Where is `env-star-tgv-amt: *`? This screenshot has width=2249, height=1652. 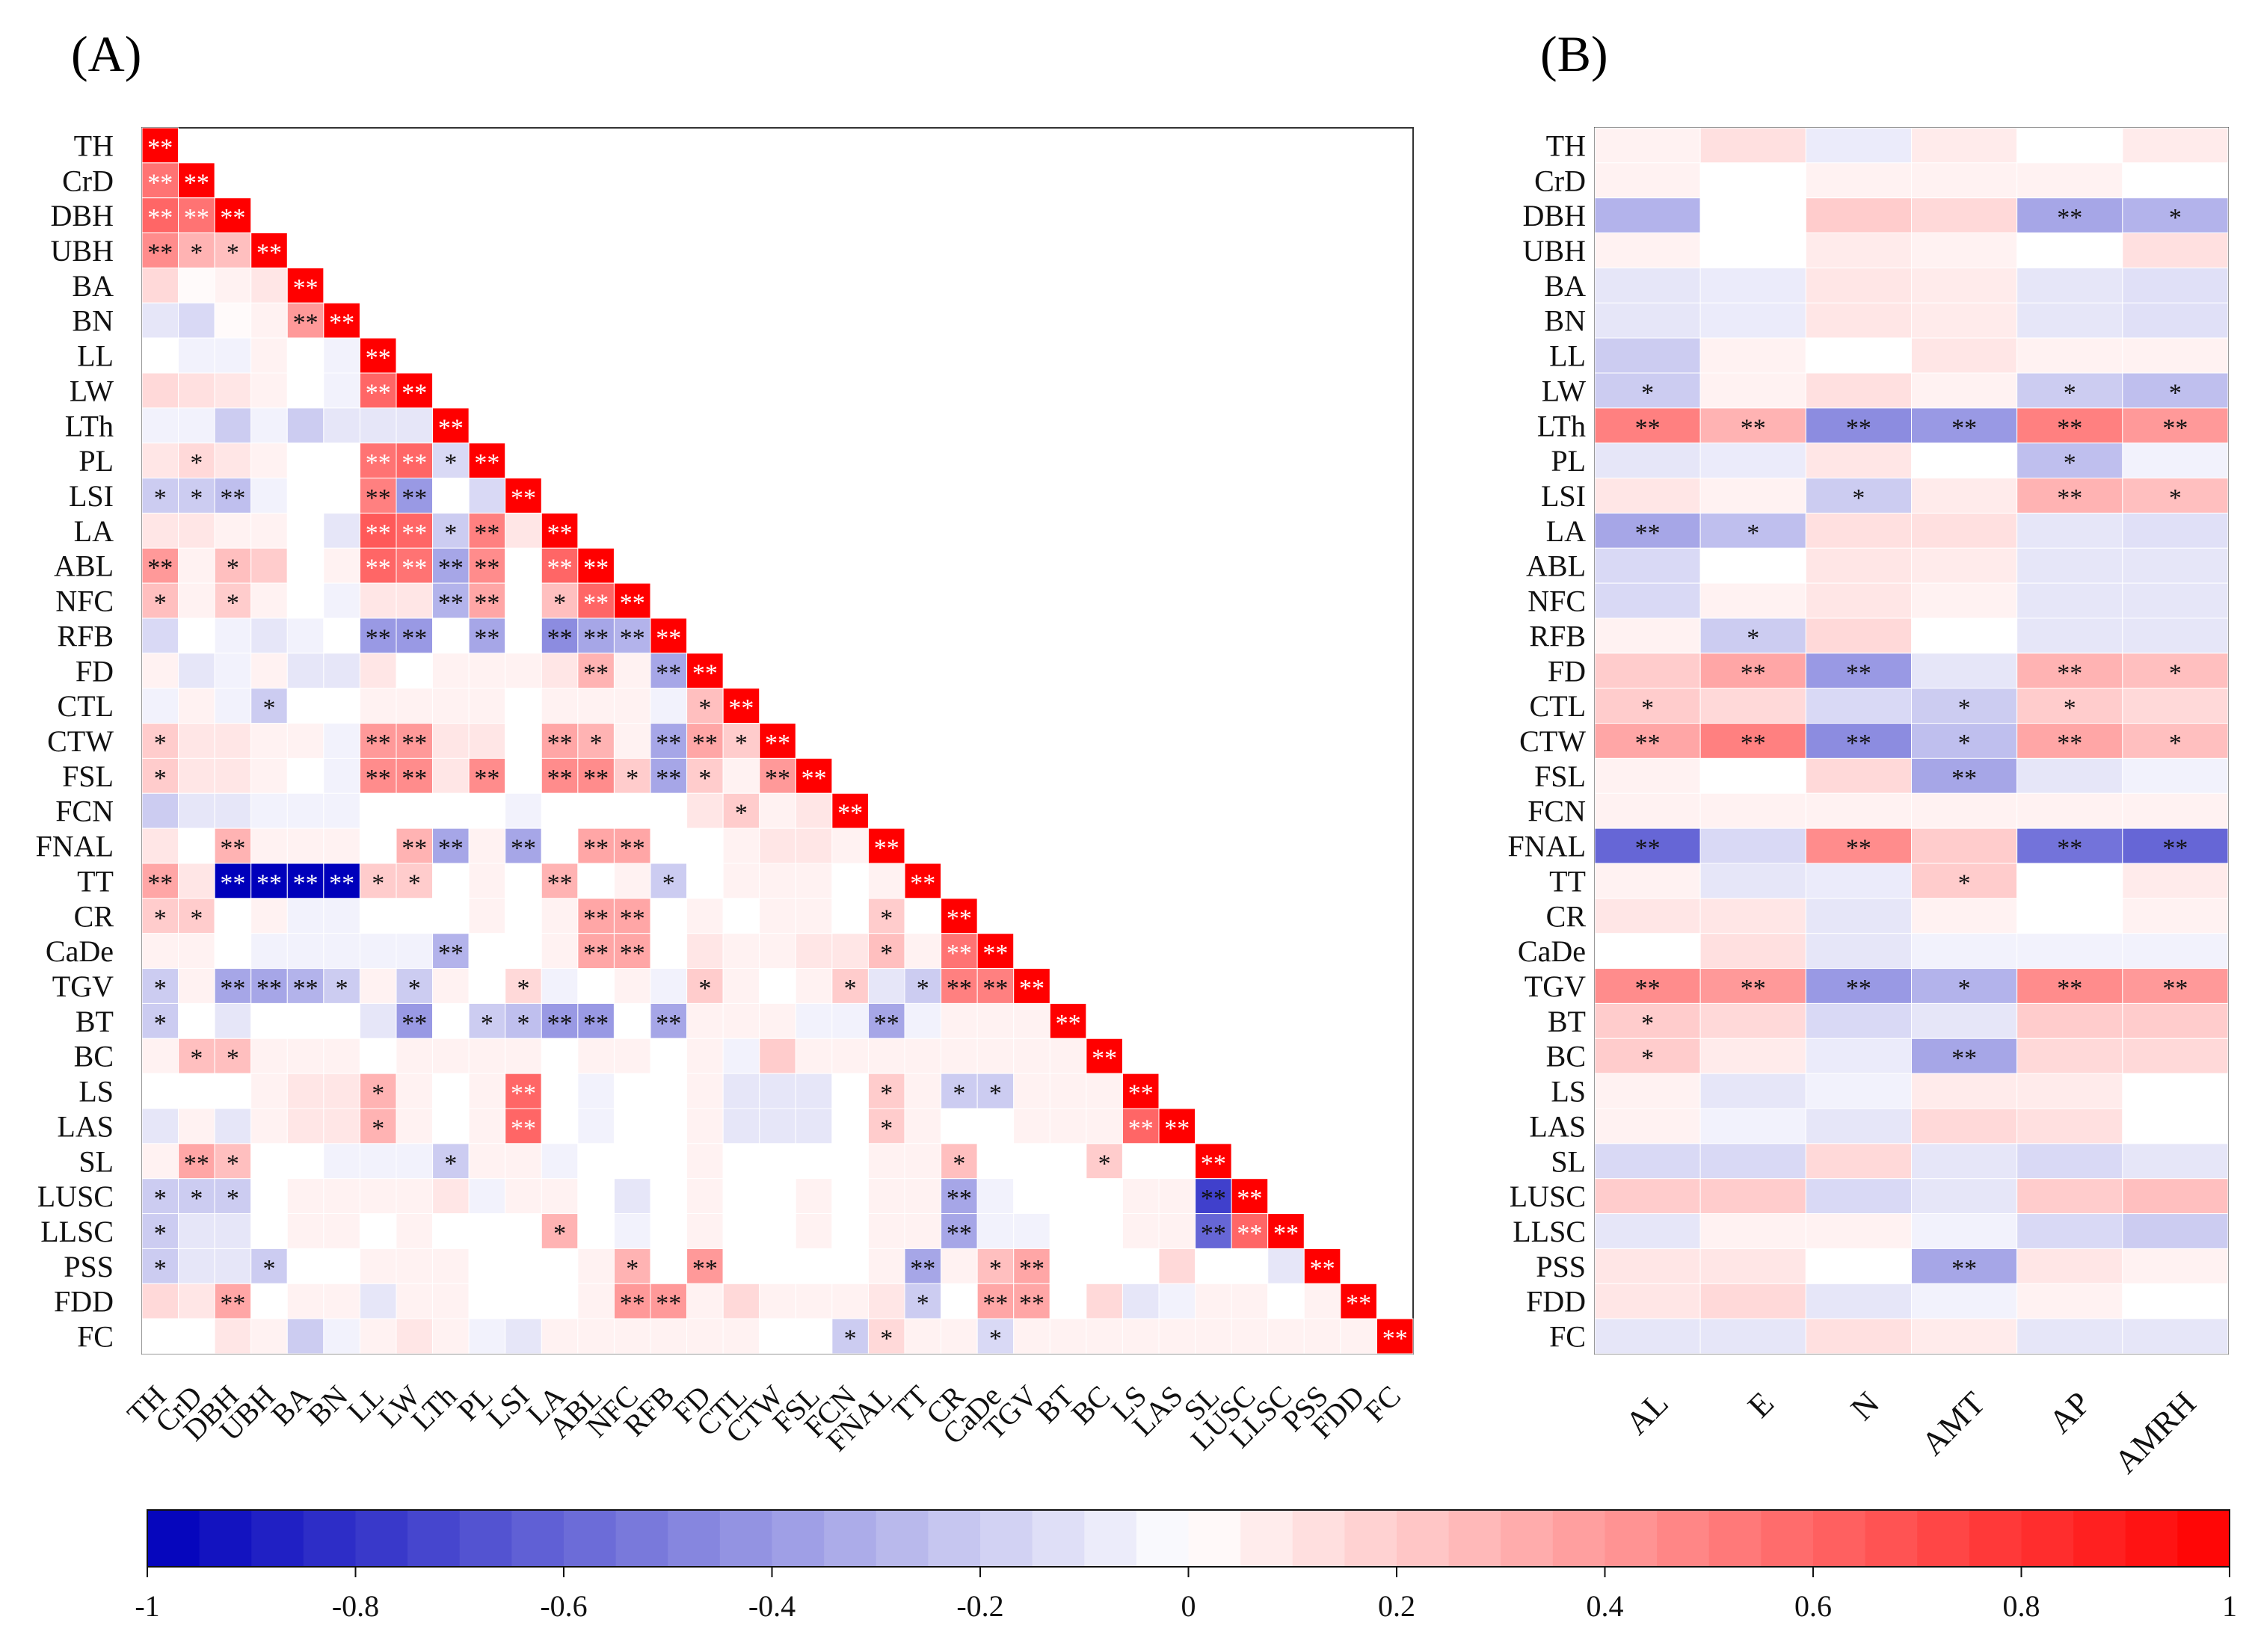
env-star-tgv-amt: * is located at coordinates (1964, 989).